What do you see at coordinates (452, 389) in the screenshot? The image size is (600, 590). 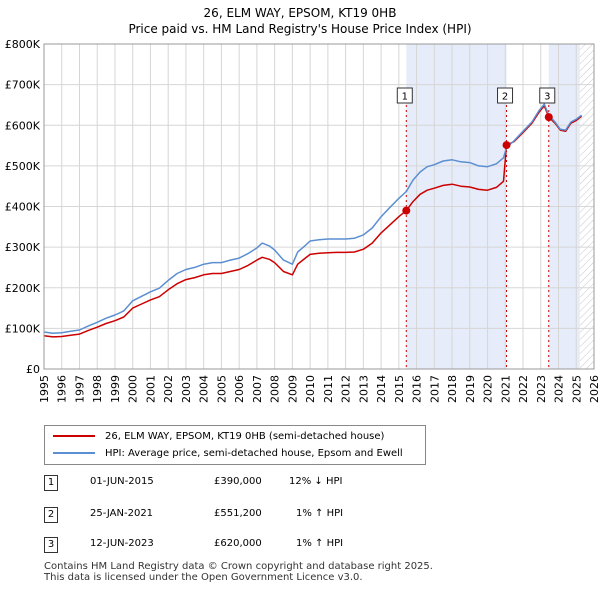 I see `x-tick-label: 2018` at bounding box center [452, 389].